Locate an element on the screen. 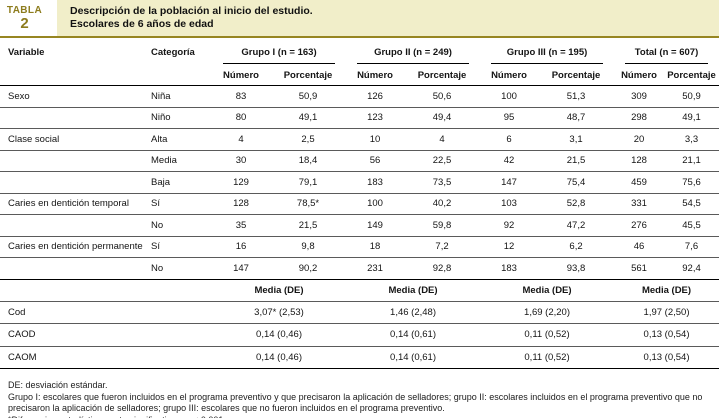 This screenshot has height=418, width=719. cell-categoria: No is located at coordinates (180, 268).